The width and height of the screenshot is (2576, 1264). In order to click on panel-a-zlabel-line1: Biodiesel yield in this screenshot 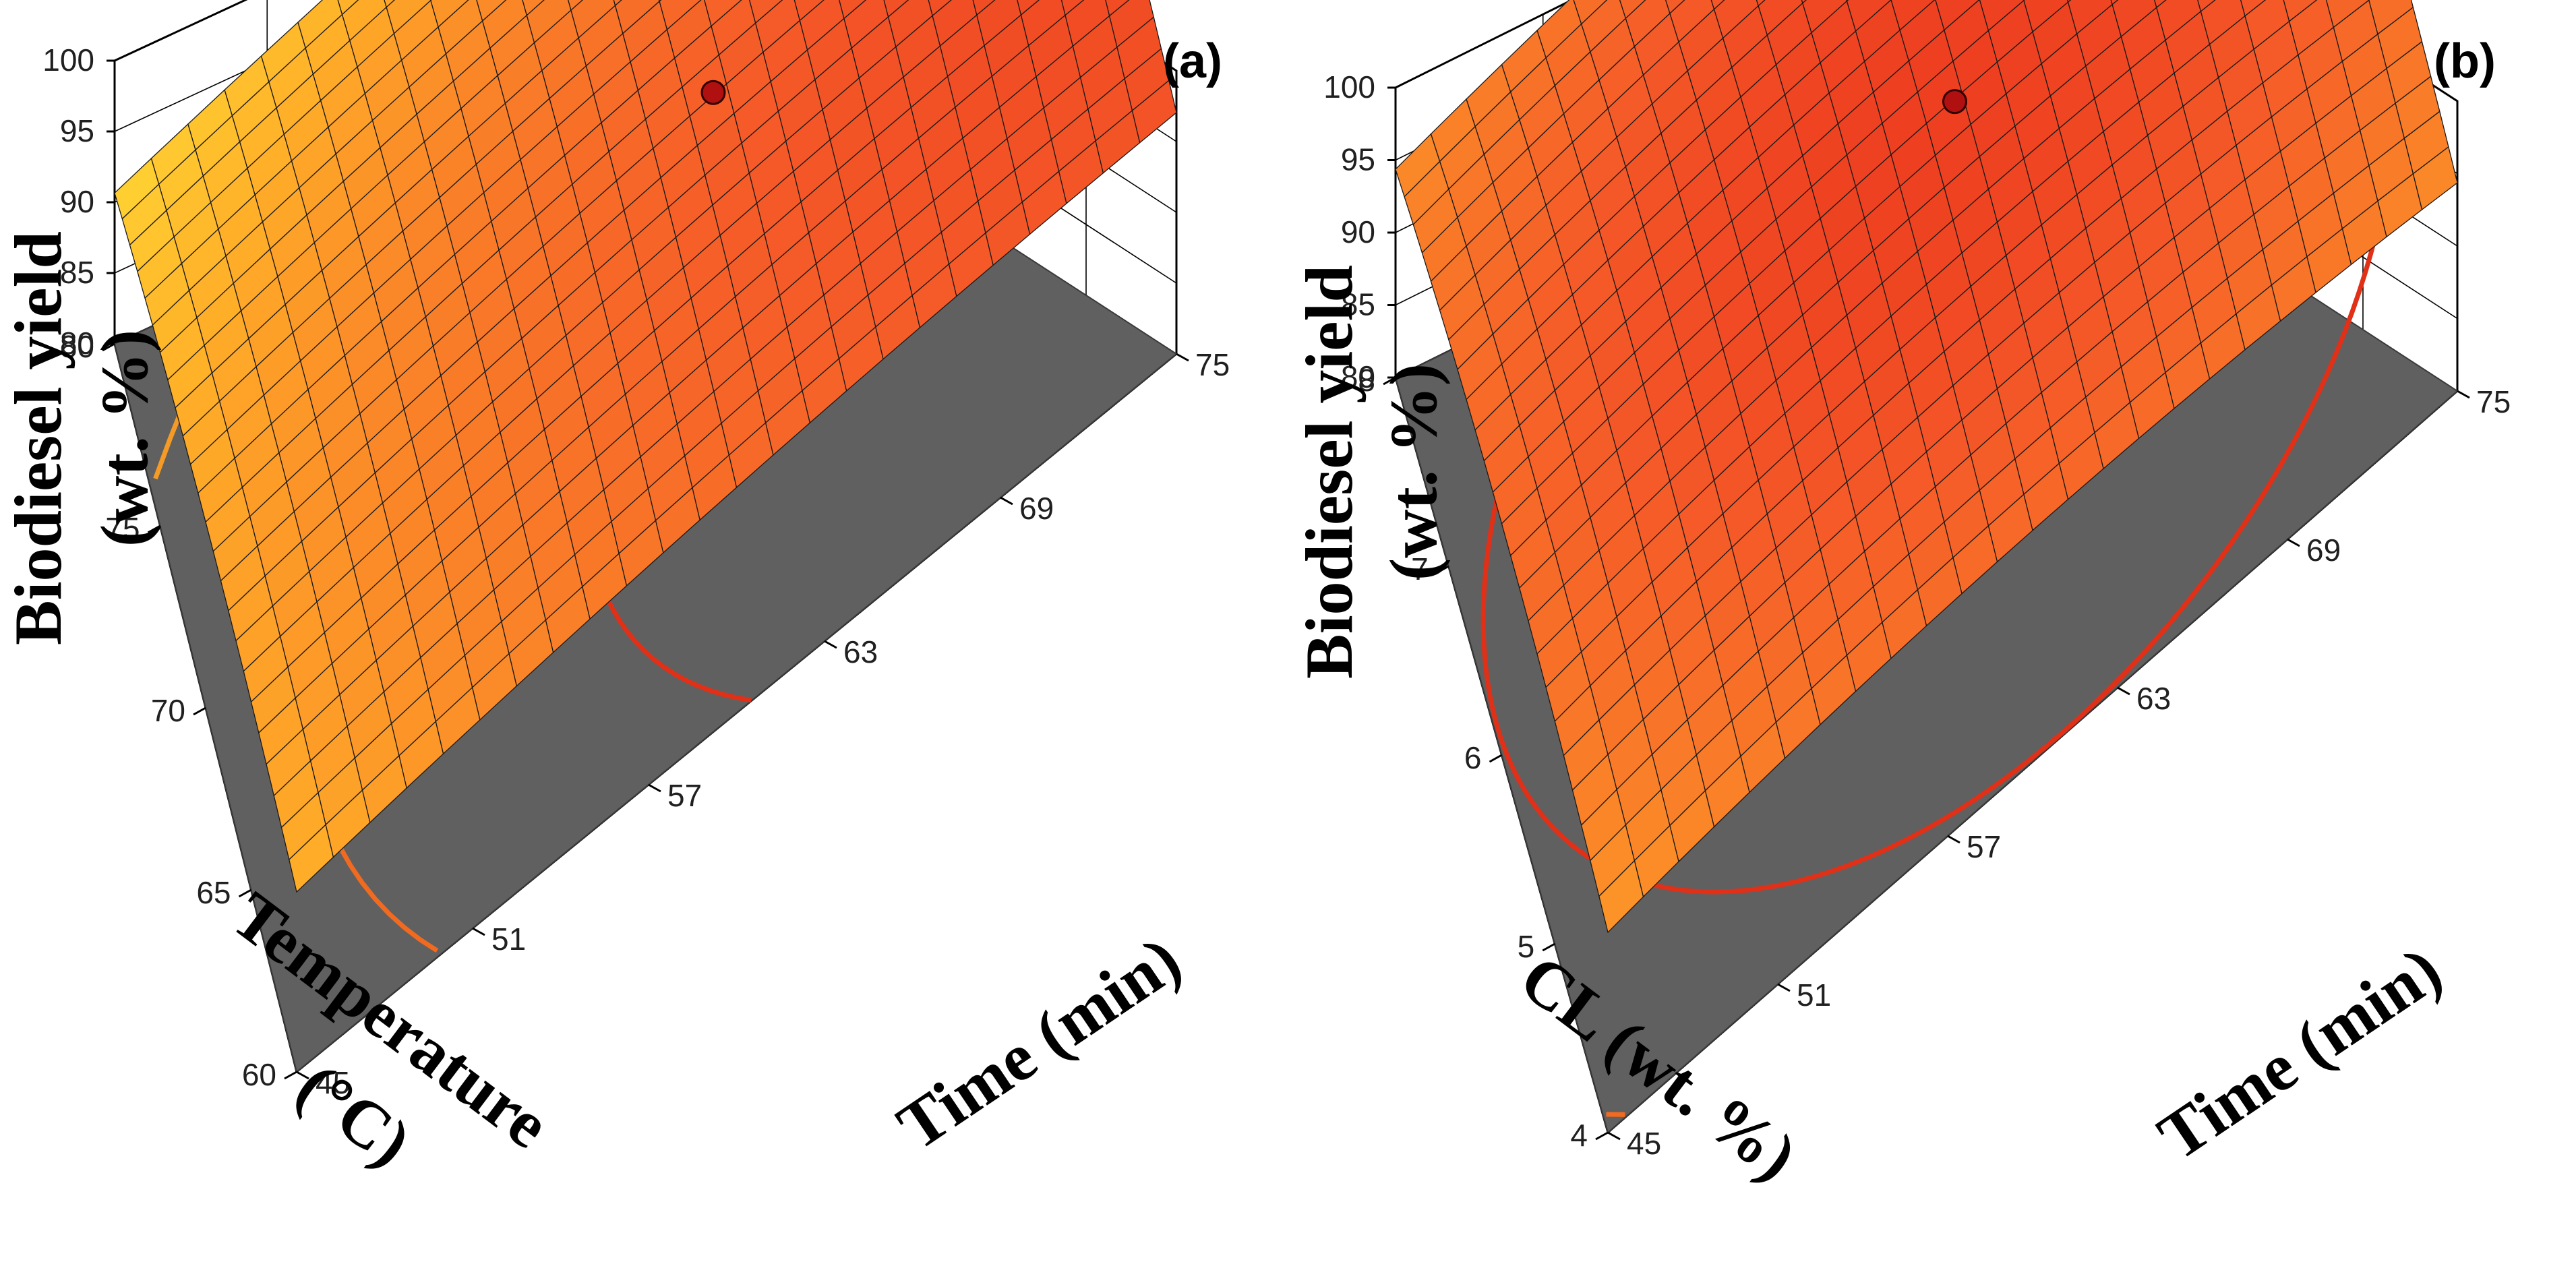, I will do `click(38, 438)`.